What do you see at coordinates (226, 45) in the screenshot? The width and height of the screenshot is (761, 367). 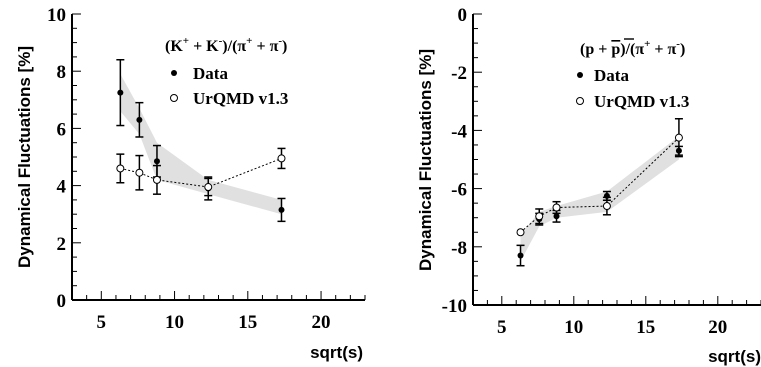 I see `ratio-label: (K+ + K-)/(π+ + π-)` at bounding box center [226, 45].